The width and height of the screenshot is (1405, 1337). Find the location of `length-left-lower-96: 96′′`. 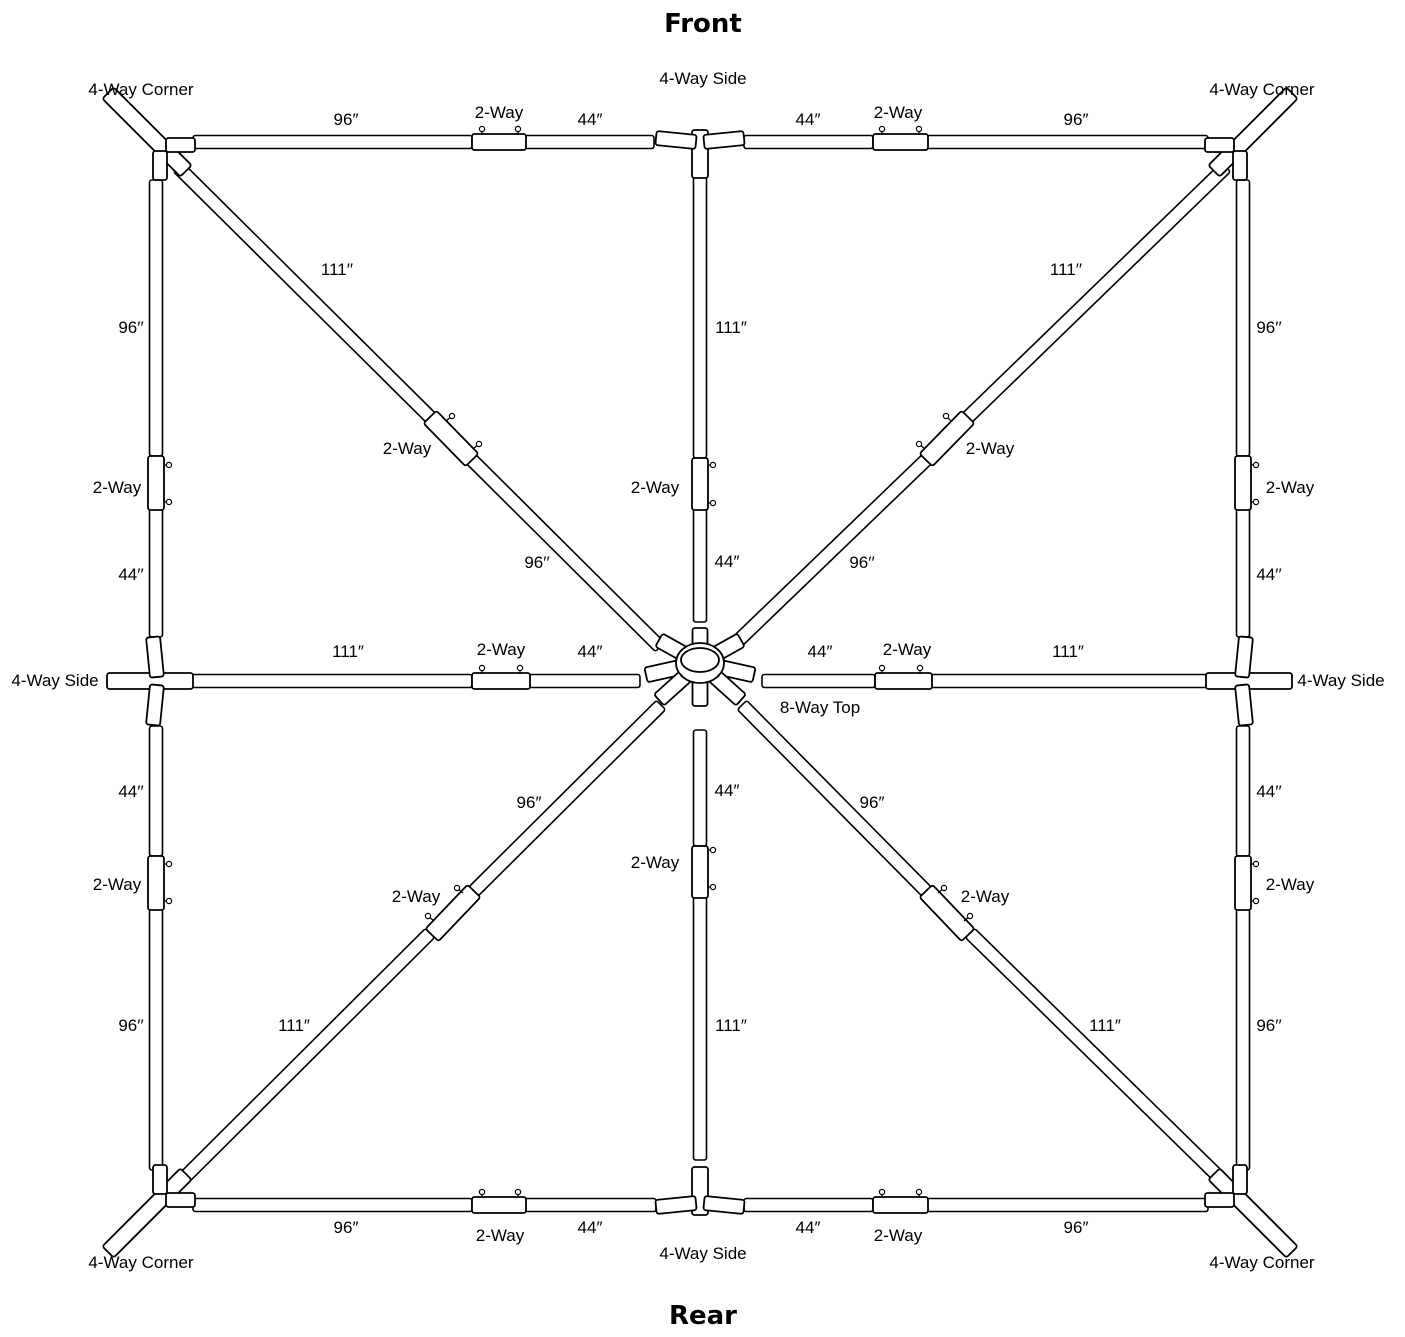

length-left-lower-96: 96′′ is located at coordinates (130, 1025).